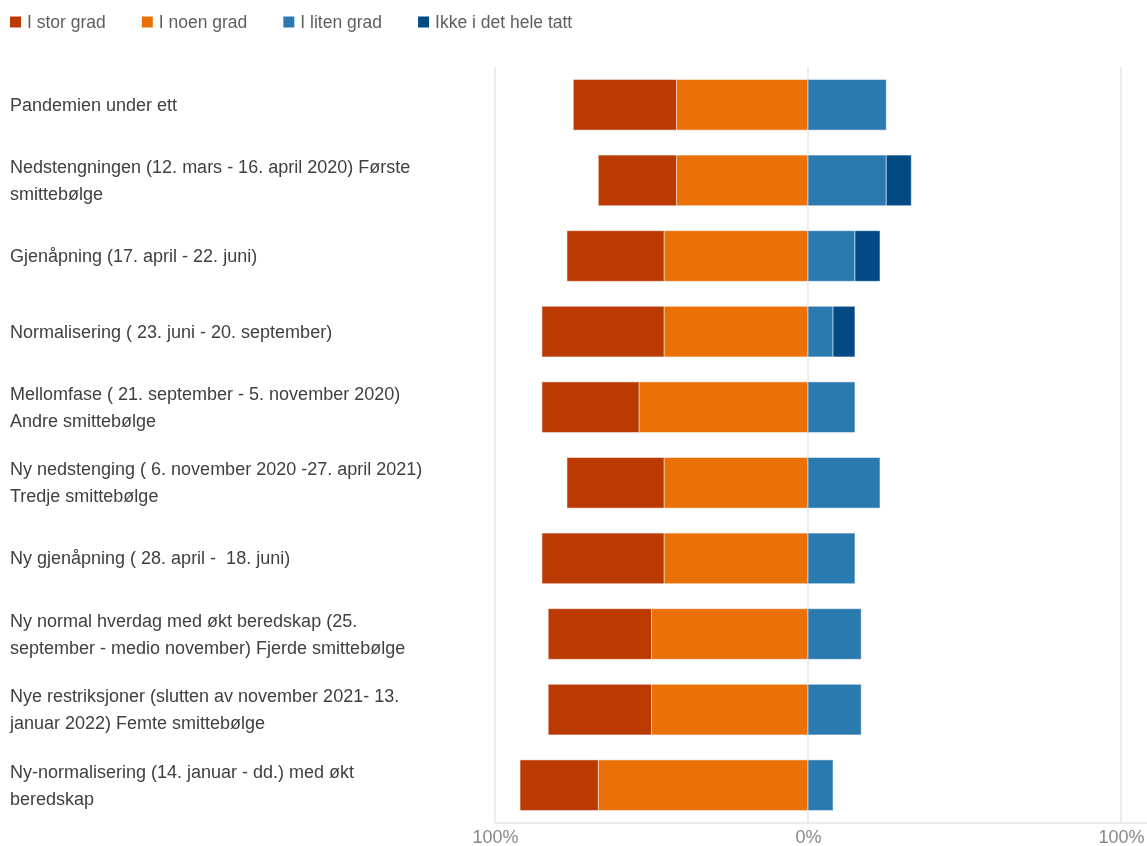 This screenshot has width=1147, height=846. I want to click on y-tick-label: Ny nedstenging ( 6. november 2020 -27. april 2021) Tredje smittebølge, so click(216, 483).